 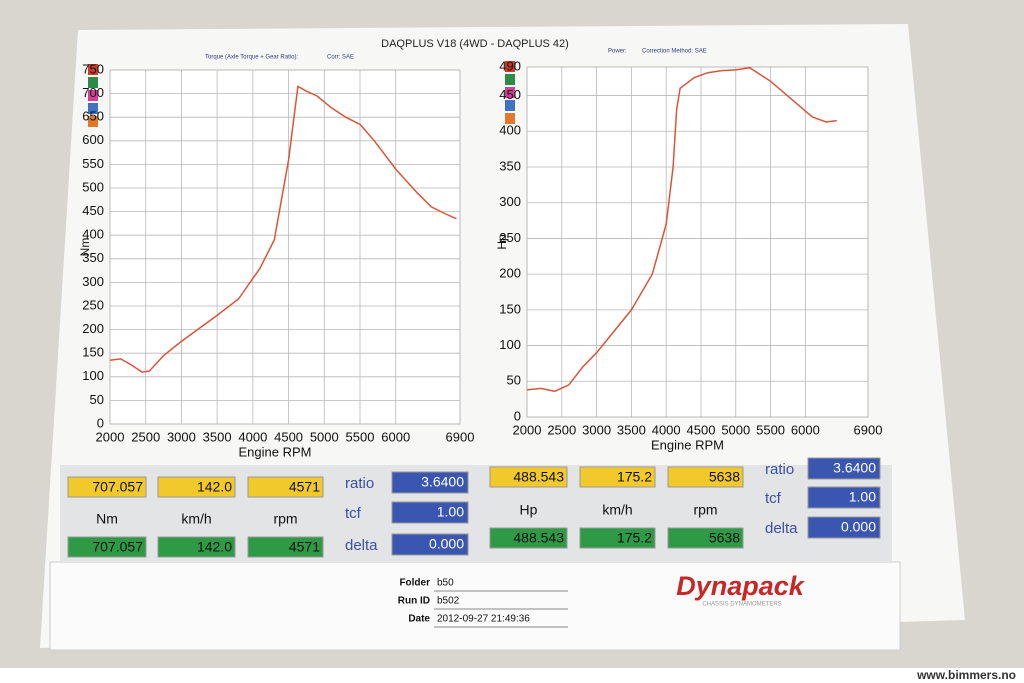 I want to click on readout-unit: Hp, so click(x=529, y=510).